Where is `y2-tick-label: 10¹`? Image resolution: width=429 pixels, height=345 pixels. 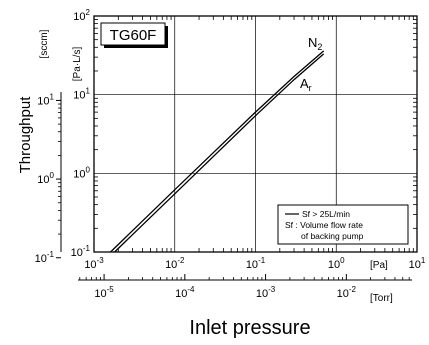
y2-tick-label: 10¹ is located at coordinates (45, 99).